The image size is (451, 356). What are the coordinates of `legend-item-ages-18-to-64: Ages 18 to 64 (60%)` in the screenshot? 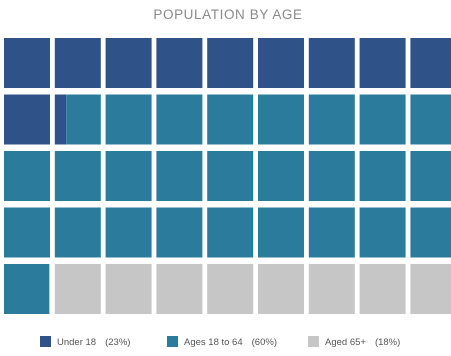 It's located at (222, 342).